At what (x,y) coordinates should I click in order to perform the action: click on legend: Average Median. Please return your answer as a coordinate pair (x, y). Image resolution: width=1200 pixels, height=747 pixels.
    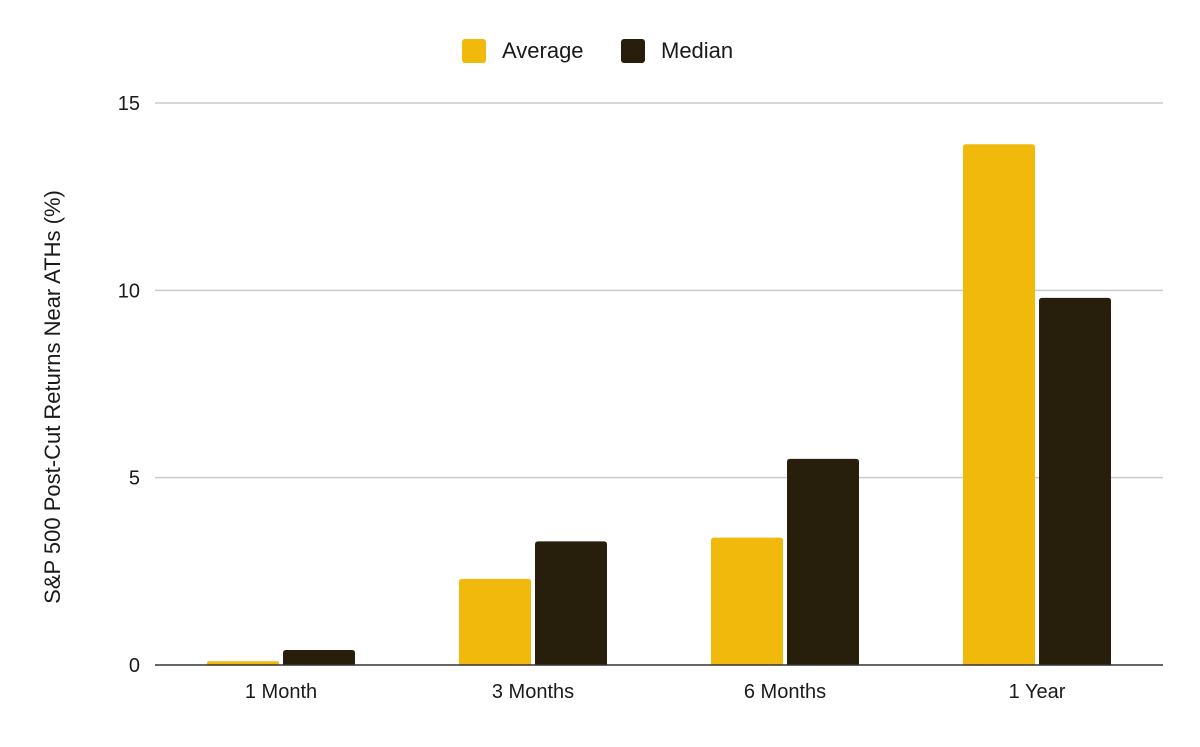
    Looking at the image, I should click on (597, 50).